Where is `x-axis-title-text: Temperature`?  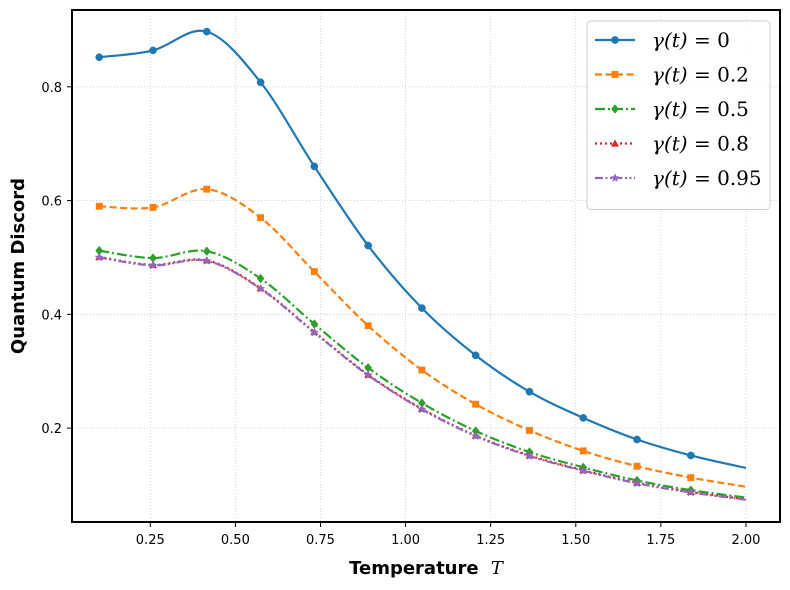 x-axis-title-text: Temperature is located at coordinates (413, 568).